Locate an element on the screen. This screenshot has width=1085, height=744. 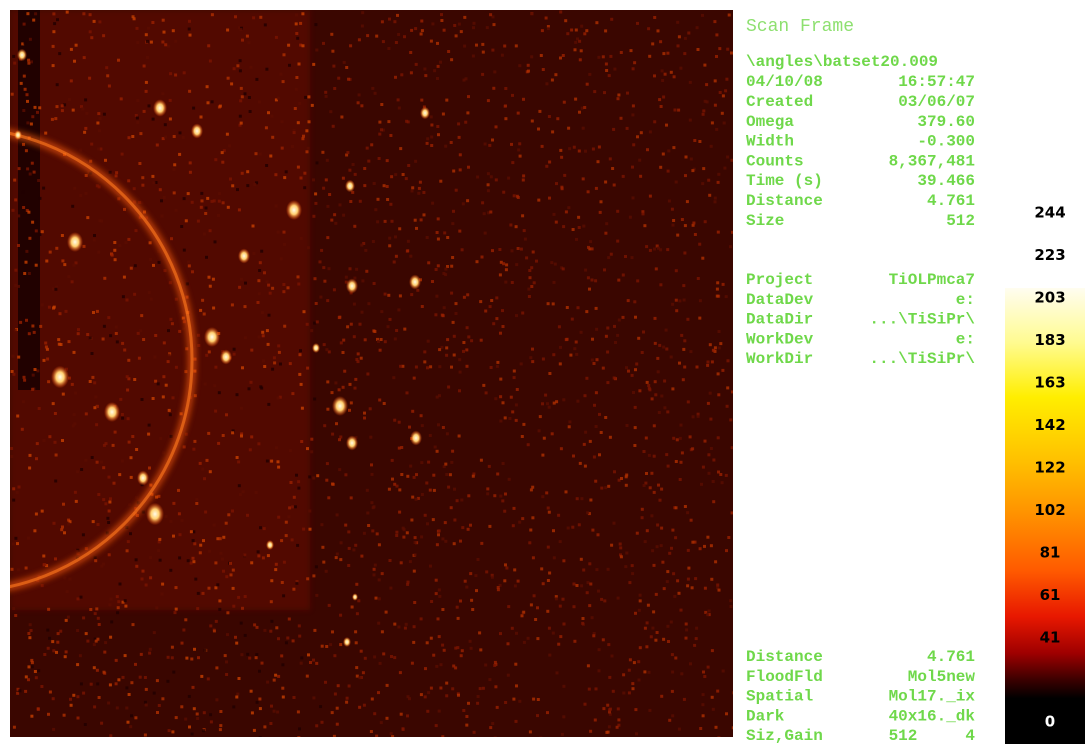
powder-ring-core is located at coordinates (102, 360).